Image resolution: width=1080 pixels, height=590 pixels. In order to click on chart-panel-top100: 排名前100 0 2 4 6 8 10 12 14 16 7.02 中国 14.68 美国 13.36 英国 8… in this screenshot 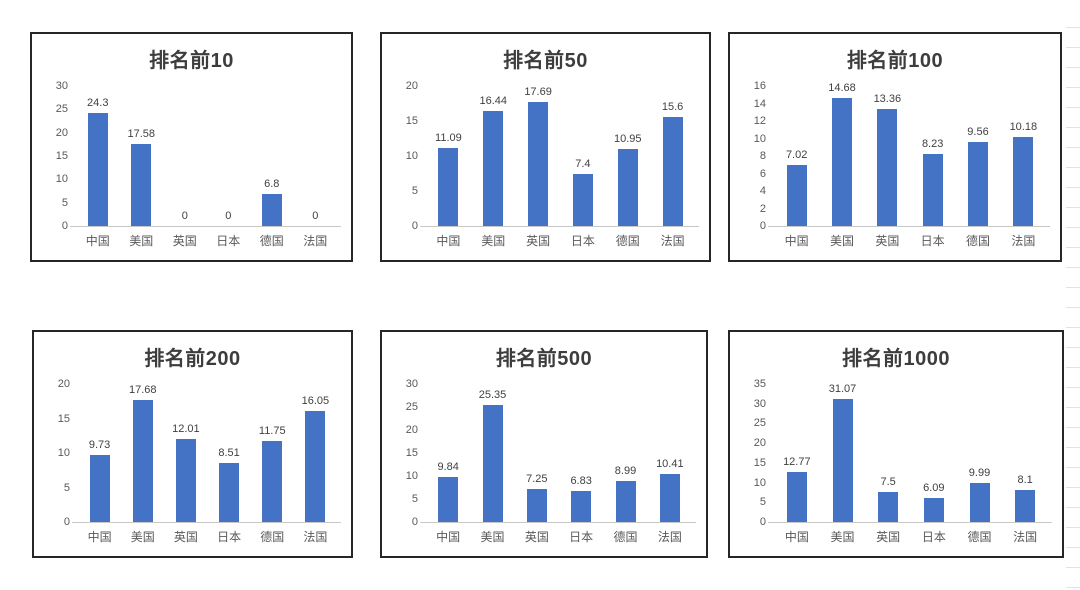, I will do `click(895, 147)`.